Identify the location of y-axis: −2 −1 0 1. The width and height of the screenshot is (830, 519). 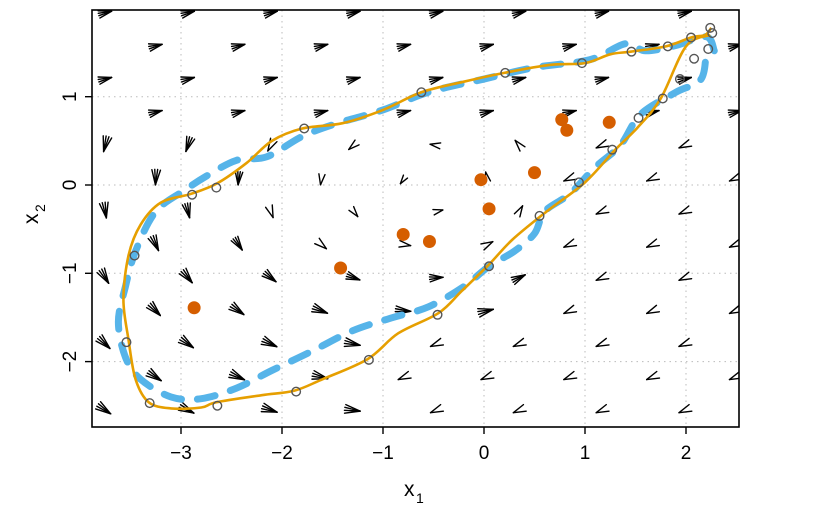
(76, 231).